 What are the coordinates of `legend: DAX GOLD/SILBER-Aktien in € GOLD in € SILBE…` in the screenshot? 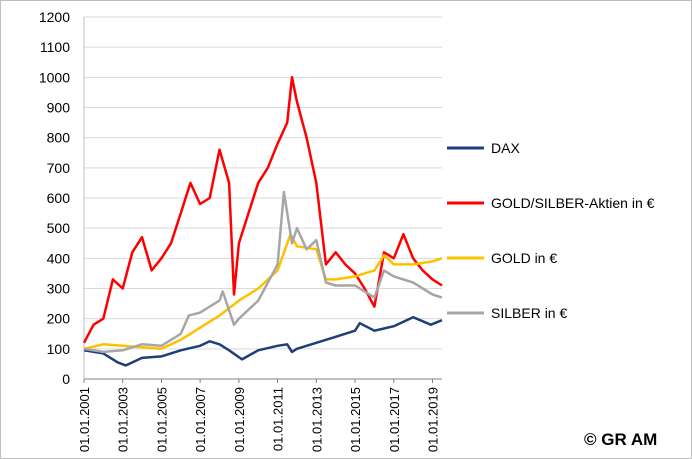 It's located at (551, 230).